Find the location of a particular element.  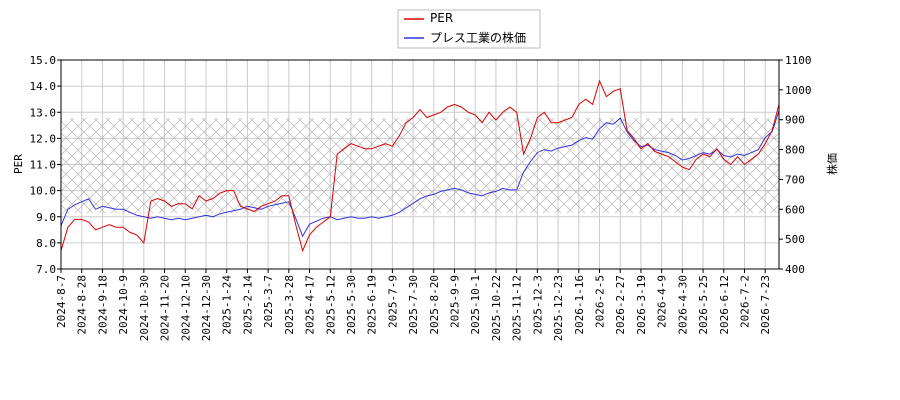

x-tick-label: 2025-12-23 is located at coordinates (558, 308).